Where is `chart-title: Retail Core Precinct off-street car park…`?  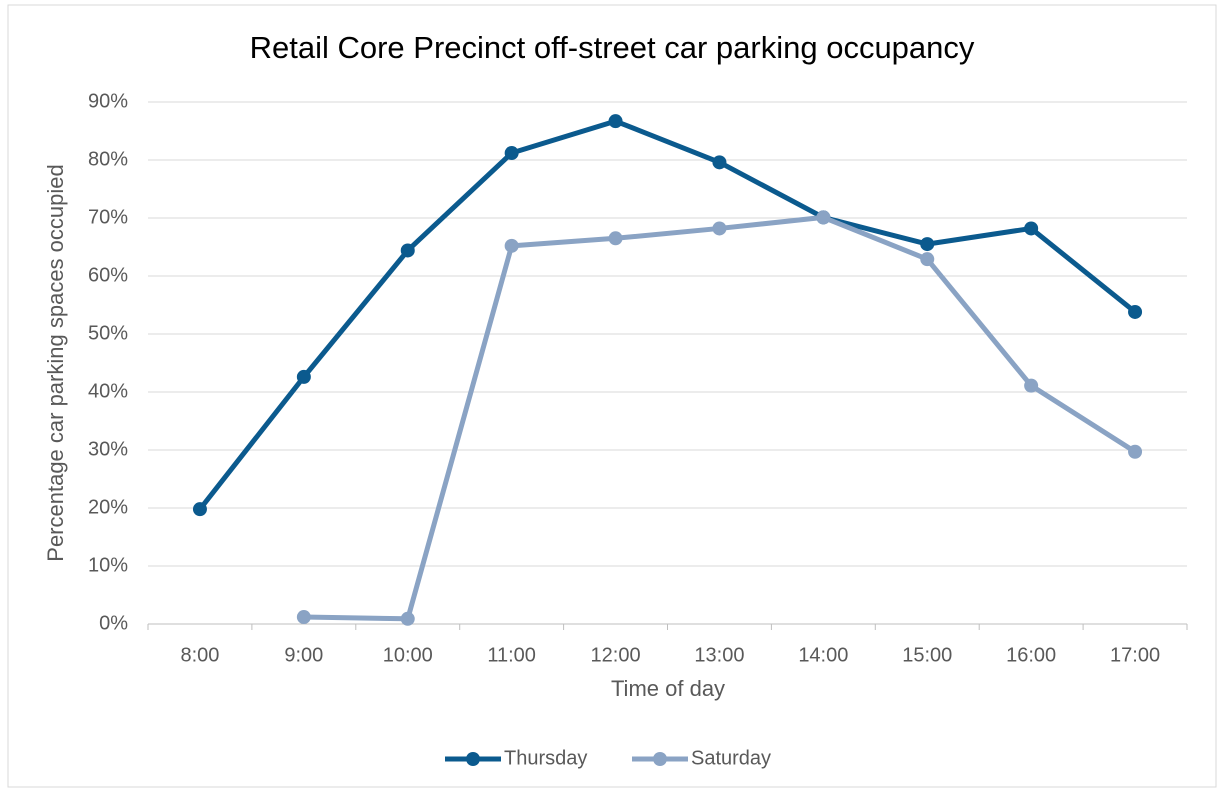
chart-title: Retail Core Precinct off-street car park… is located at coordinates (612, 47).